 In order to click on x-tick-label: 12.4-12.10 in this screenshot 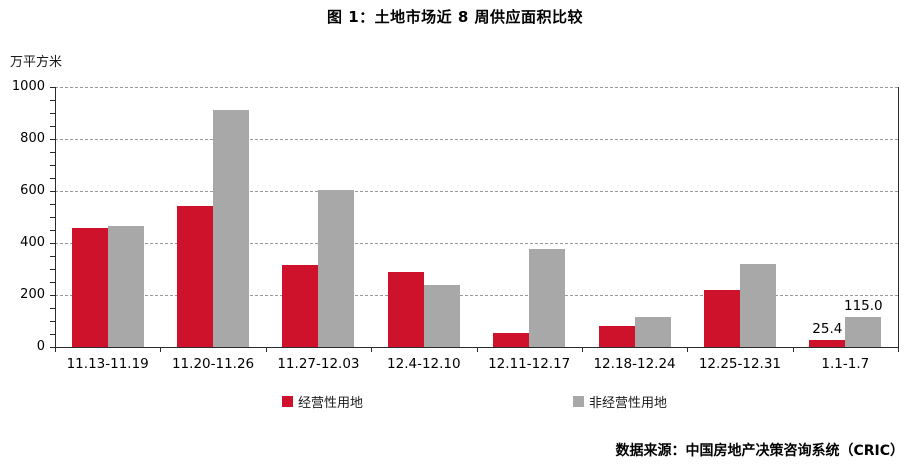, I will do `click(424, 364)`.